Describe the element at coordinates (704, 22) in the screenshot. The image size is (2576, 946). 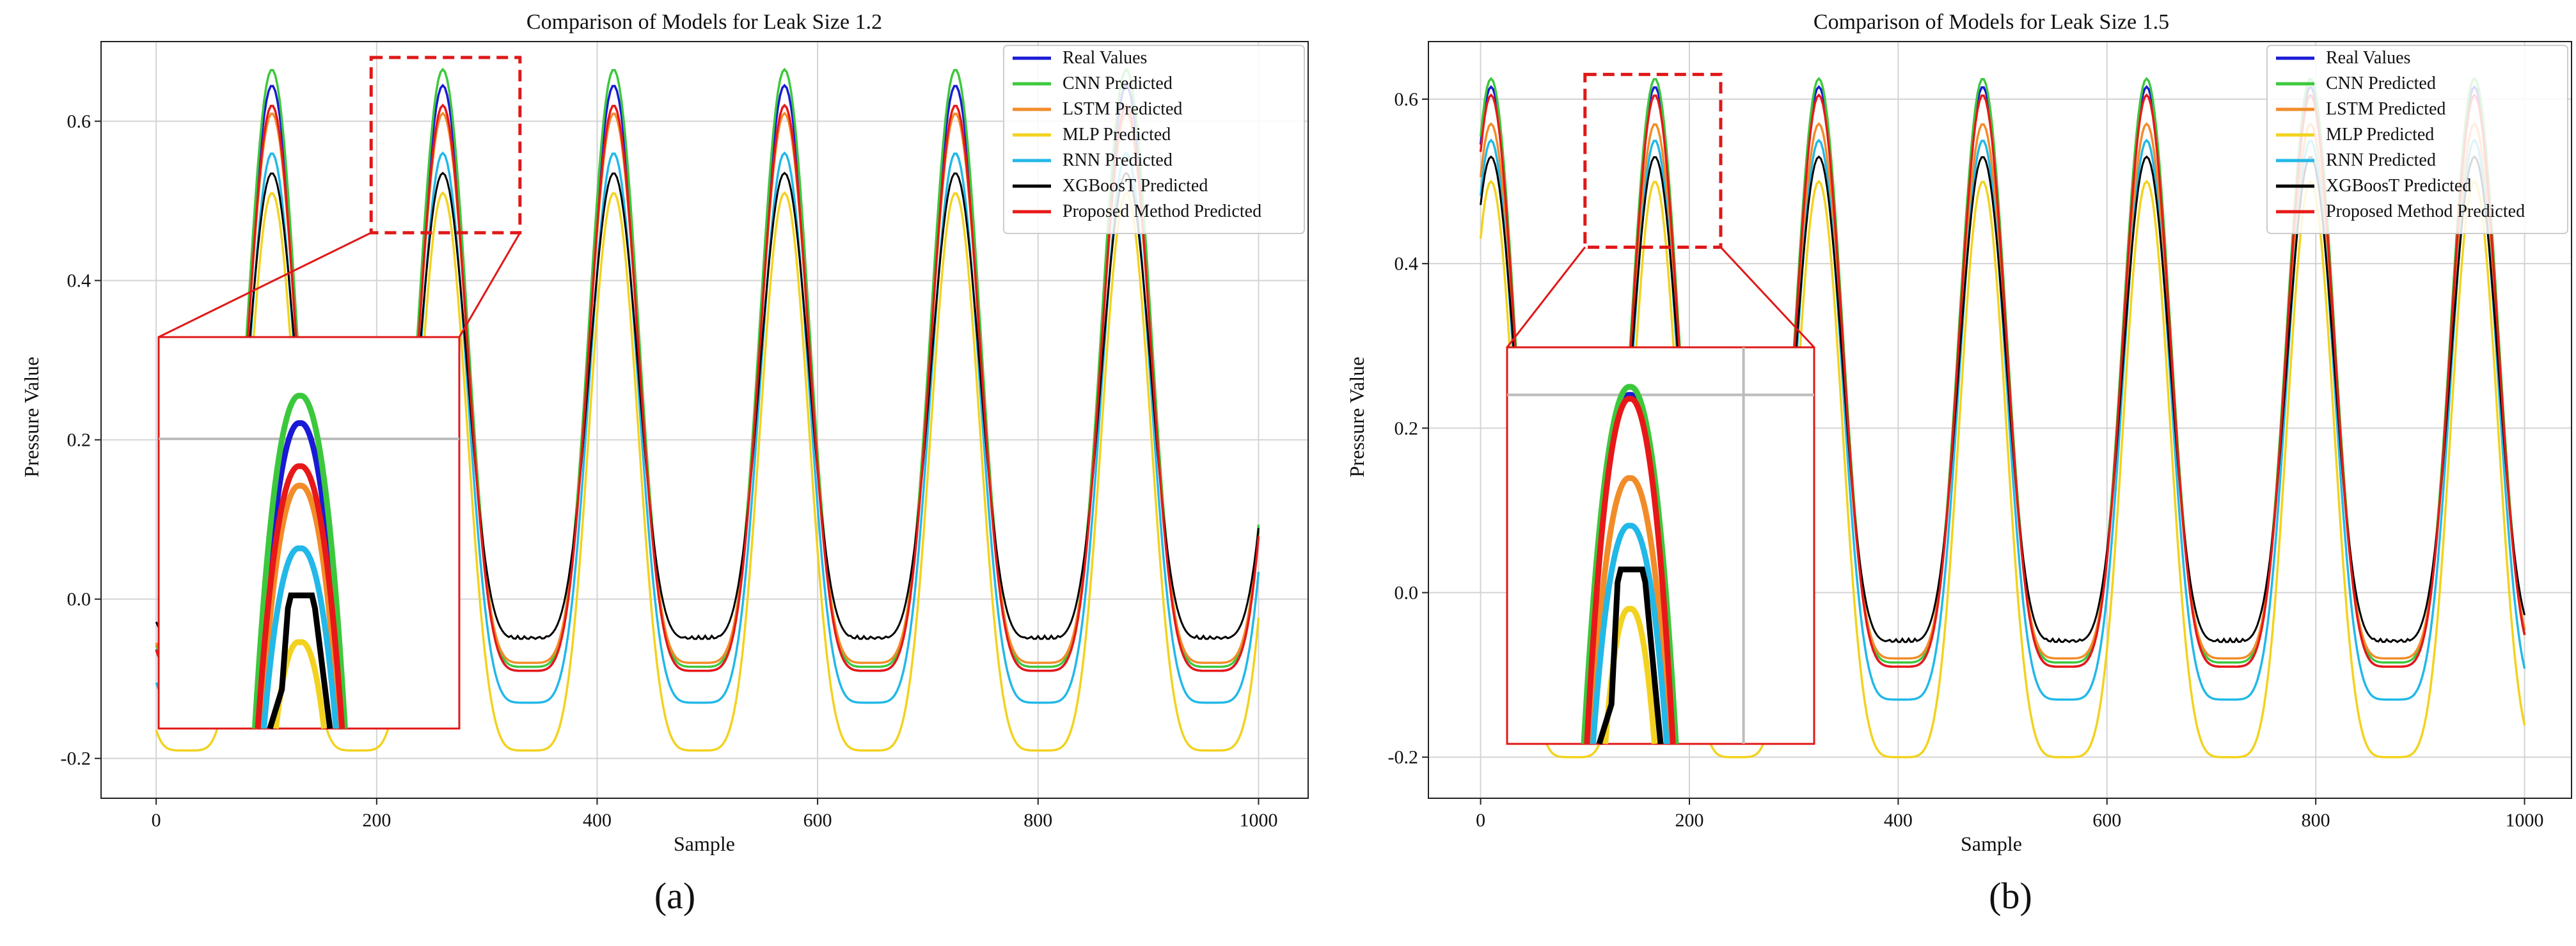
I see `chart-title: Comparison of Models for Leak Size 1.2` at that location.